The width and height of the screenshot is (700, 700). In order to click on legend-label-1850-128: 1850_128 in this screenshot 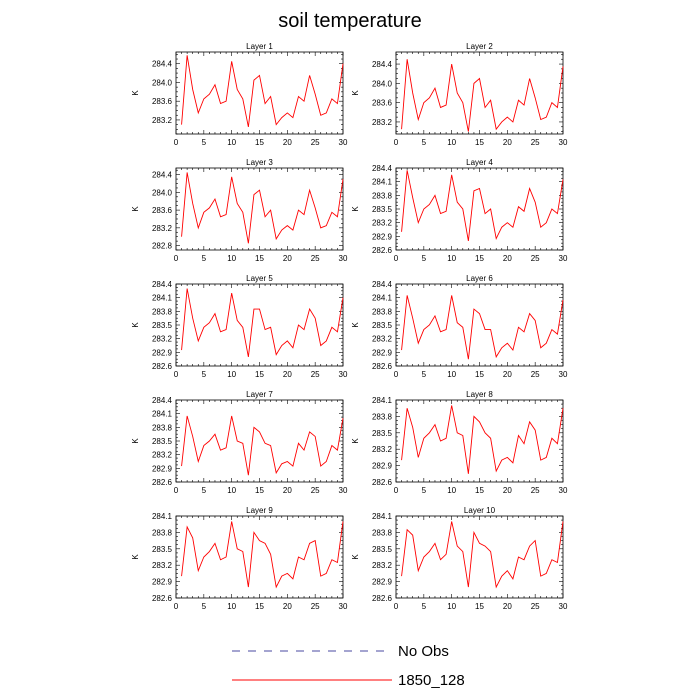, I will do `click(431, 680)`.